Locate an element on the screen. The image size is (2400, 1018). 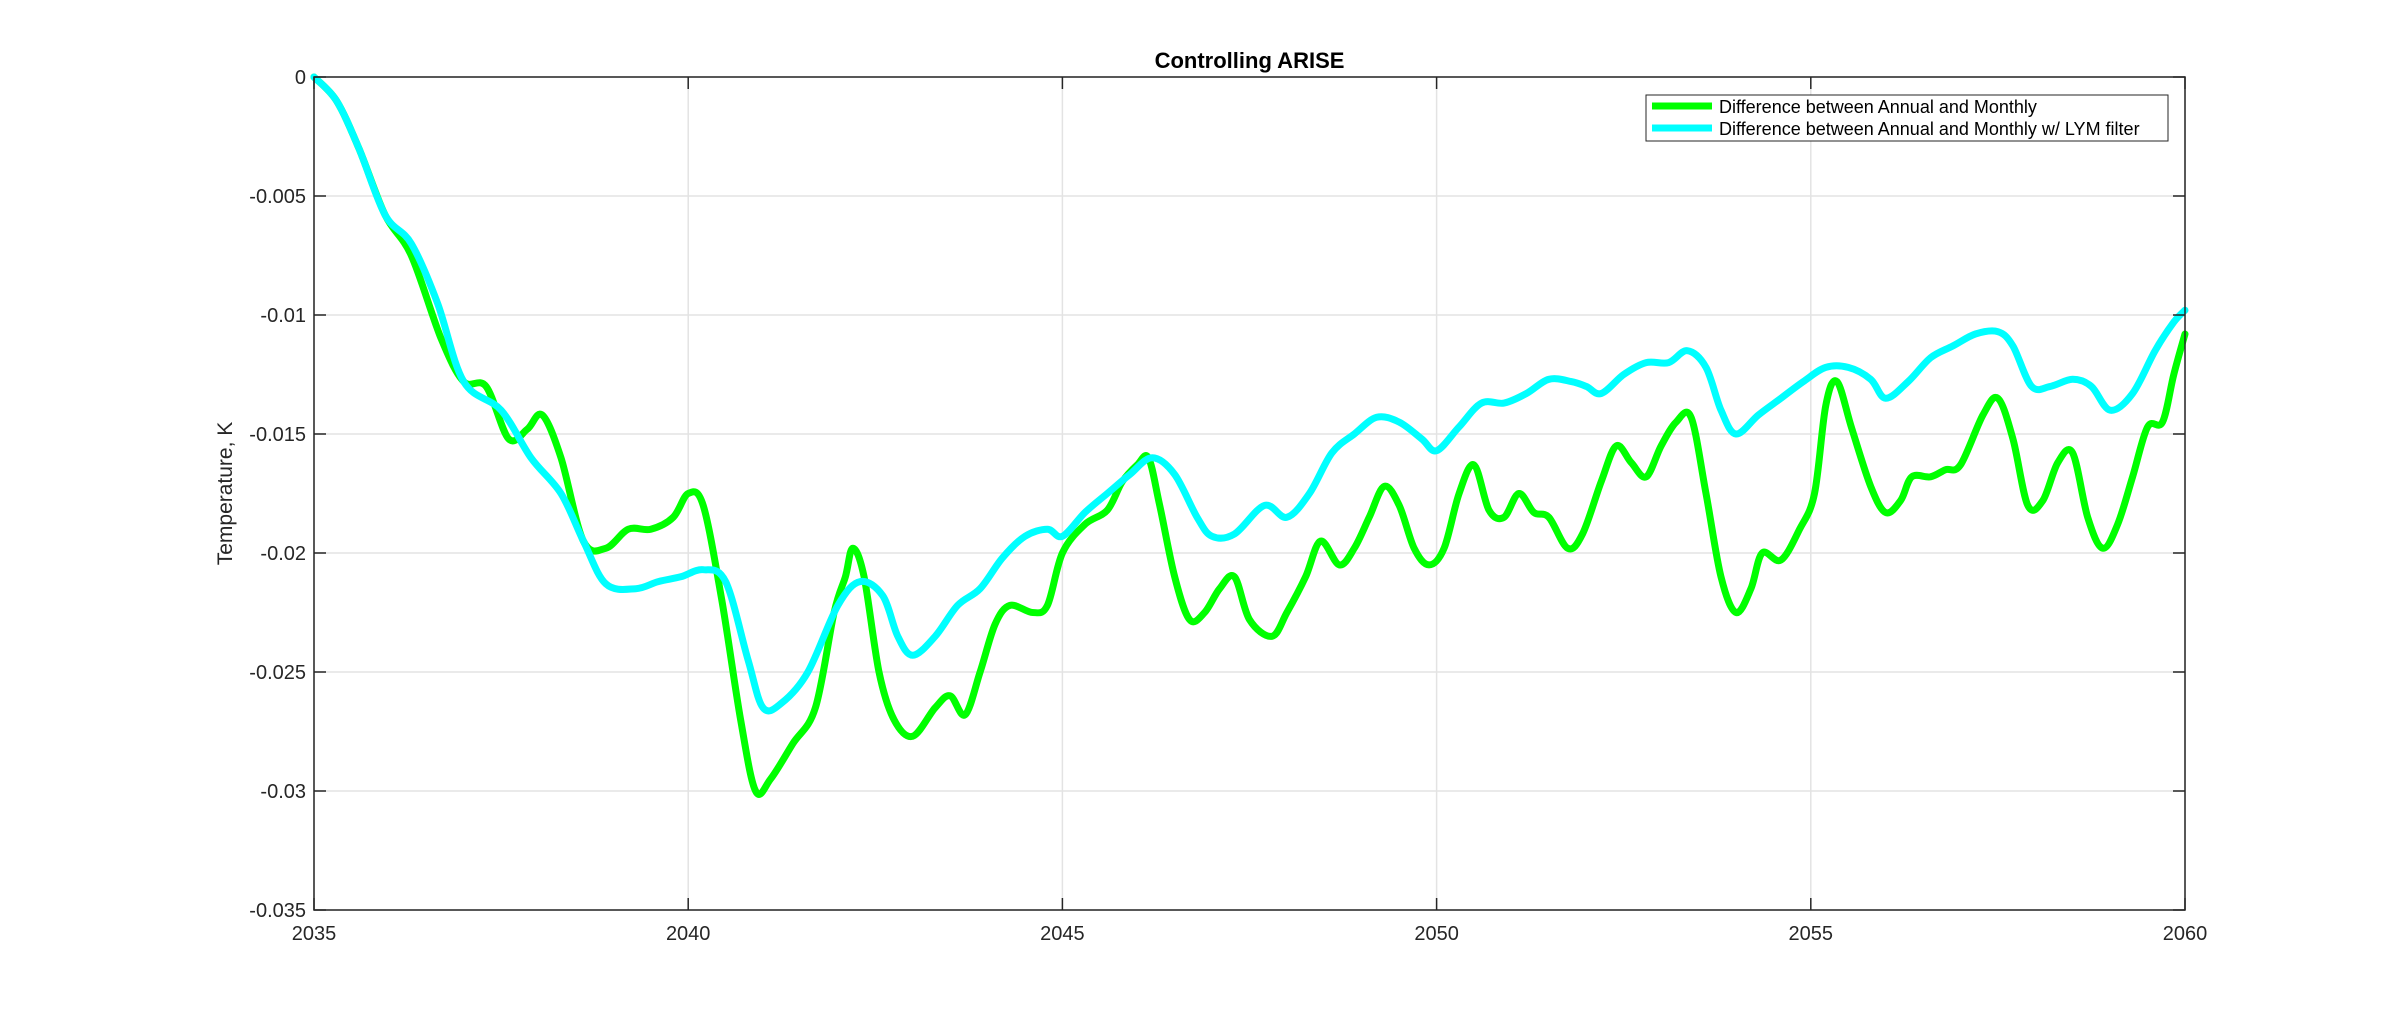
x-tick-label: 2045 is located at coordinates (1062, 934).